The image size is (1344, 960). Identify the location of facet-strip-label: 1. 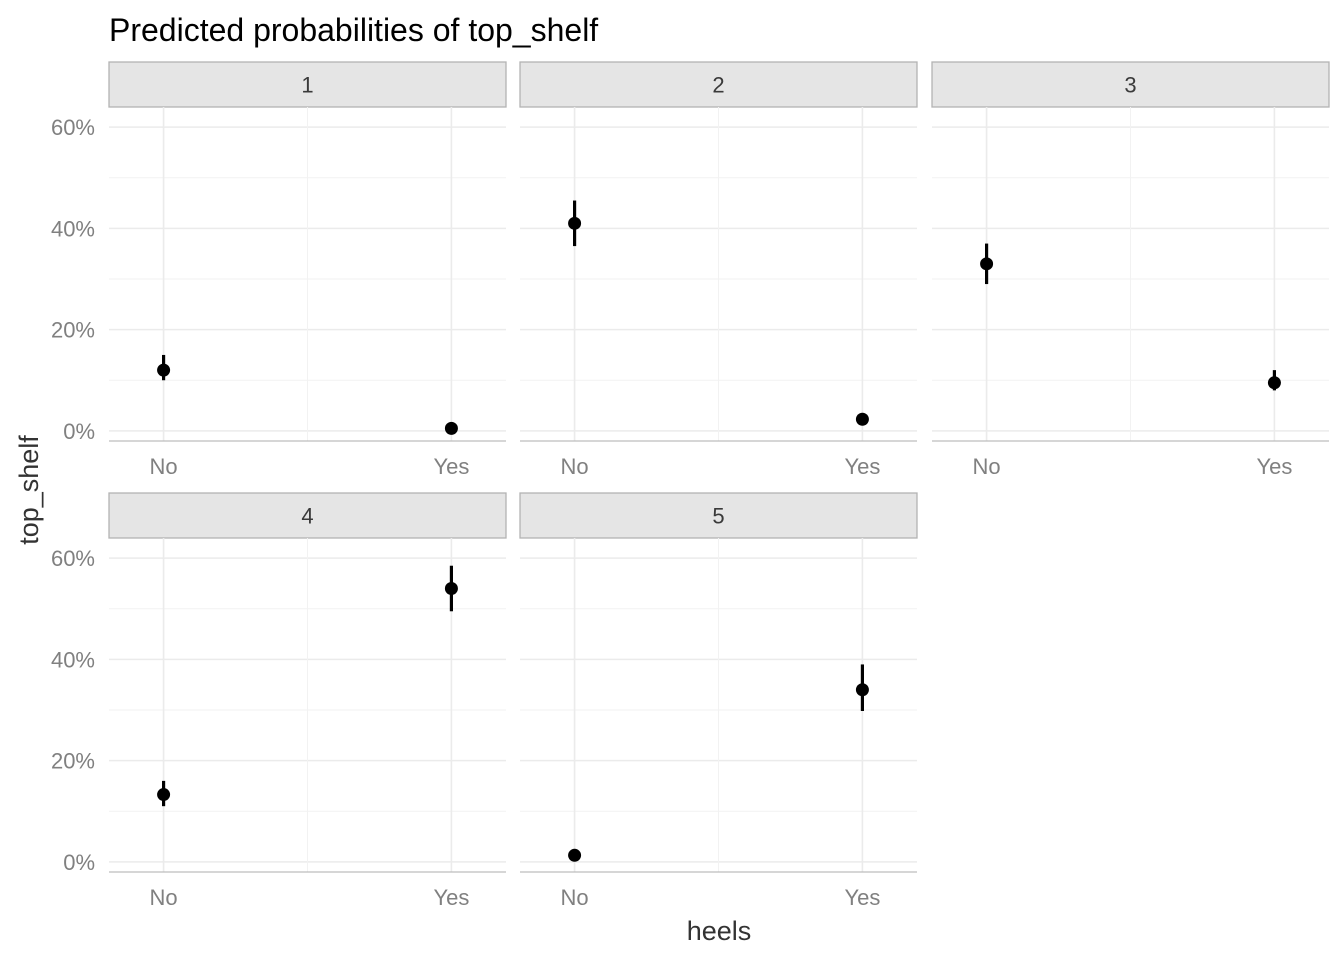
(307, 85).